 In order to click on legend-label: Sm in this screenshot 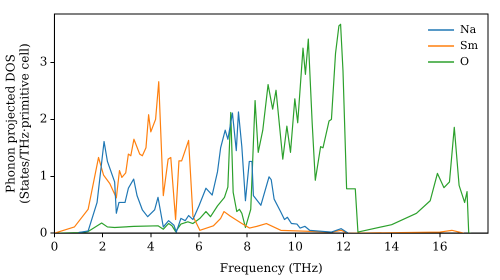, I will do `click(469, 45)`.